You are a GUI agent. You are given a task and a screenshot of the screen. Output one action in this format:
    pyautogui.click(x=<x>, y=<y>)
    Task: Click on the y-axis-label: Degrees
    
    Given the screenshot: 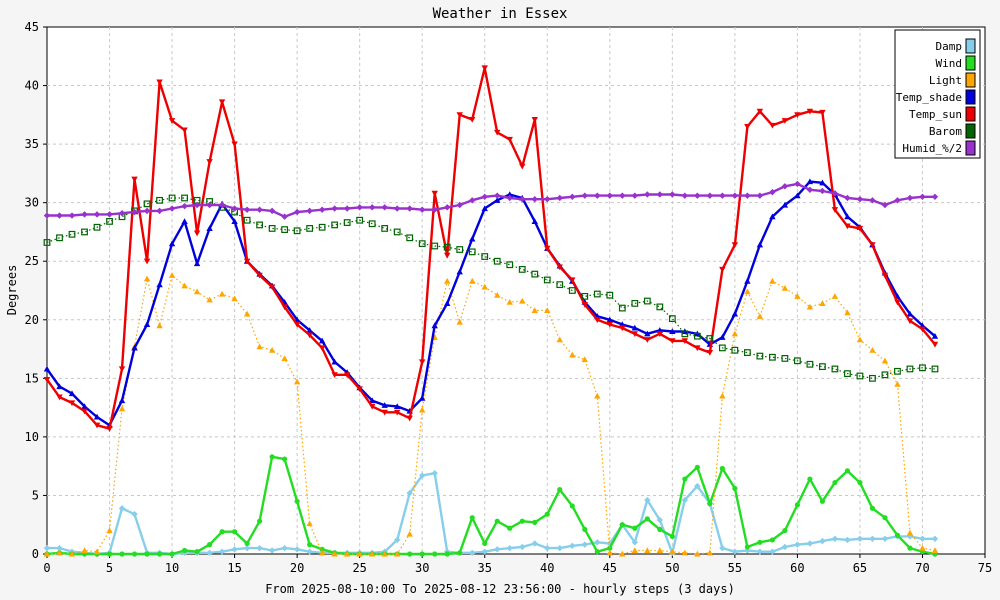 What is the action you would take?
    pyautogui.click(x=12, y=290)
    